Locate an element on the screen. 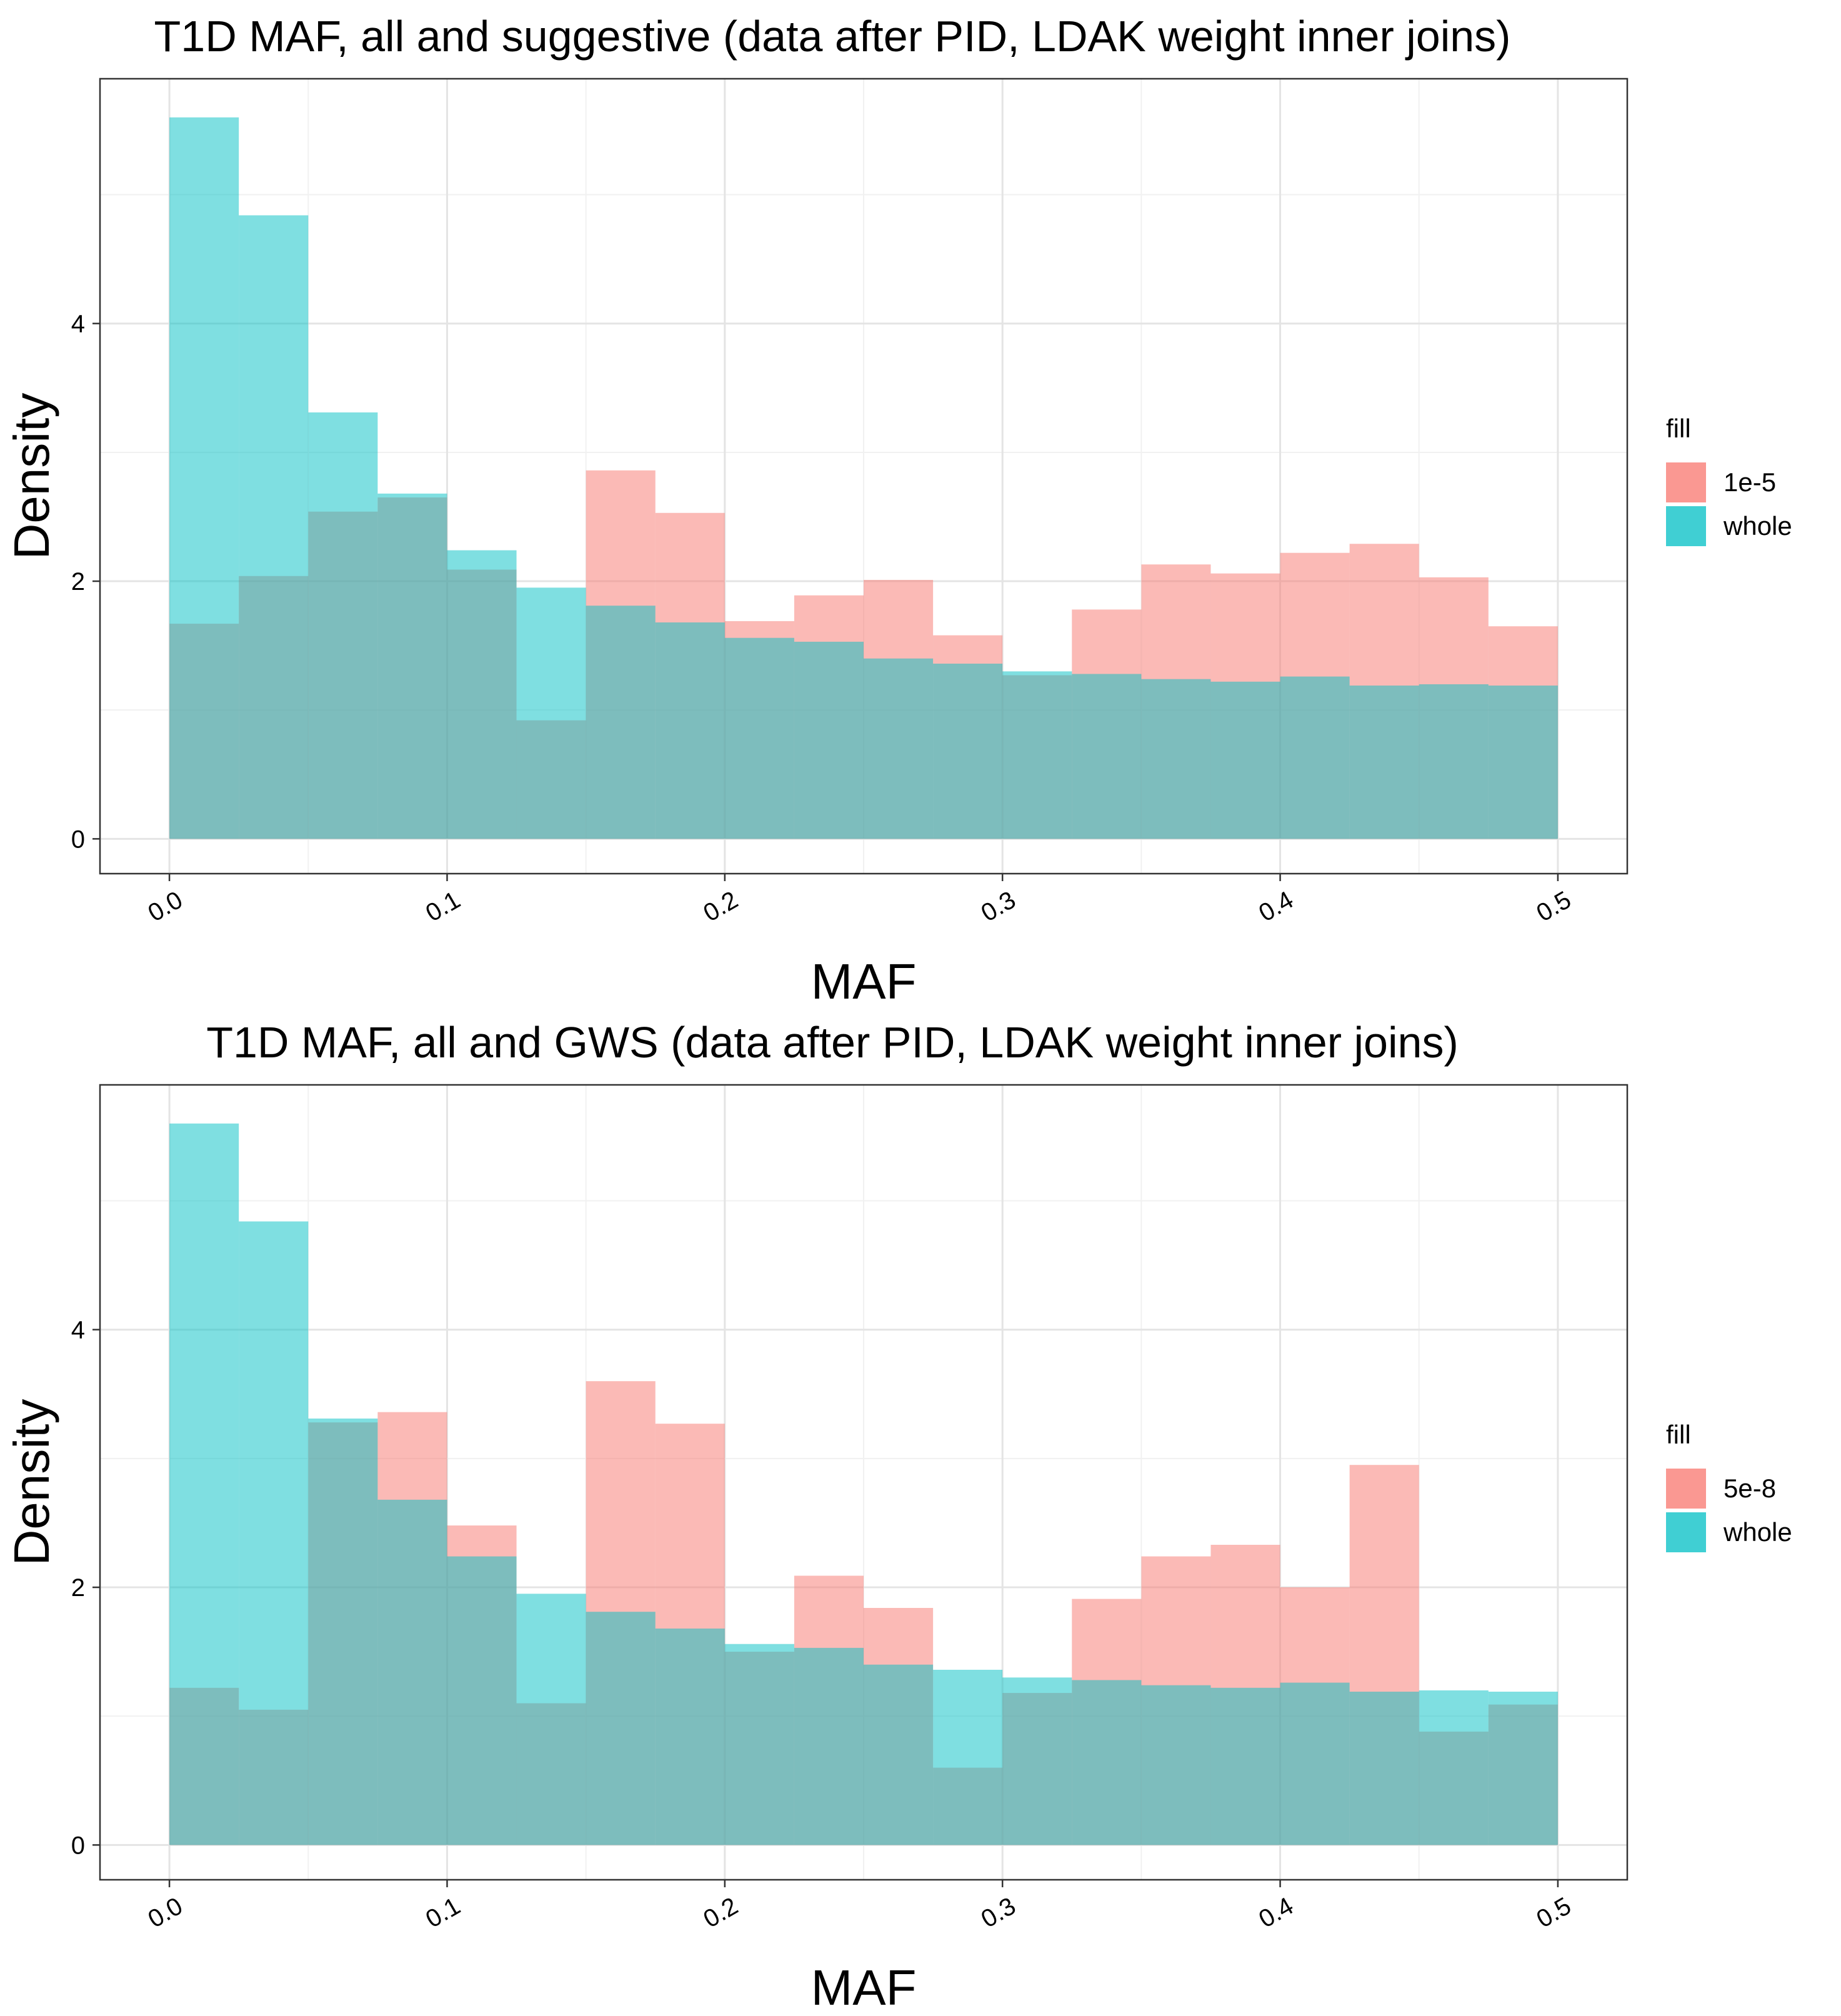 The width and height of the screenshot is (1841, 2016). legend-label-5e-8: 5e-8 is located at coordinates (1750, 1488).